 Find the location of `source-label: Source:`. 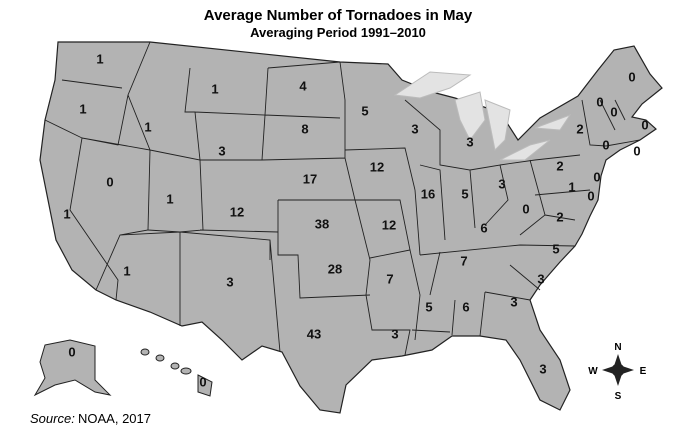

source-label: Source: is located at coordinates (52, 418).